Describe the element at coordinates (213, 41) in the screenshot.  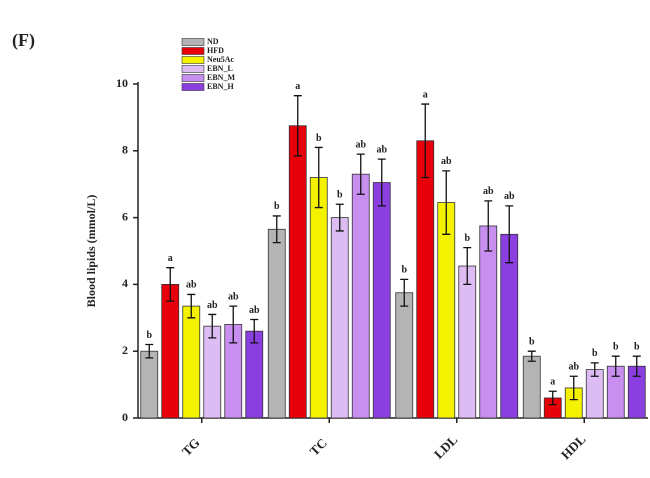
I see `legend-label: ND` at that location.